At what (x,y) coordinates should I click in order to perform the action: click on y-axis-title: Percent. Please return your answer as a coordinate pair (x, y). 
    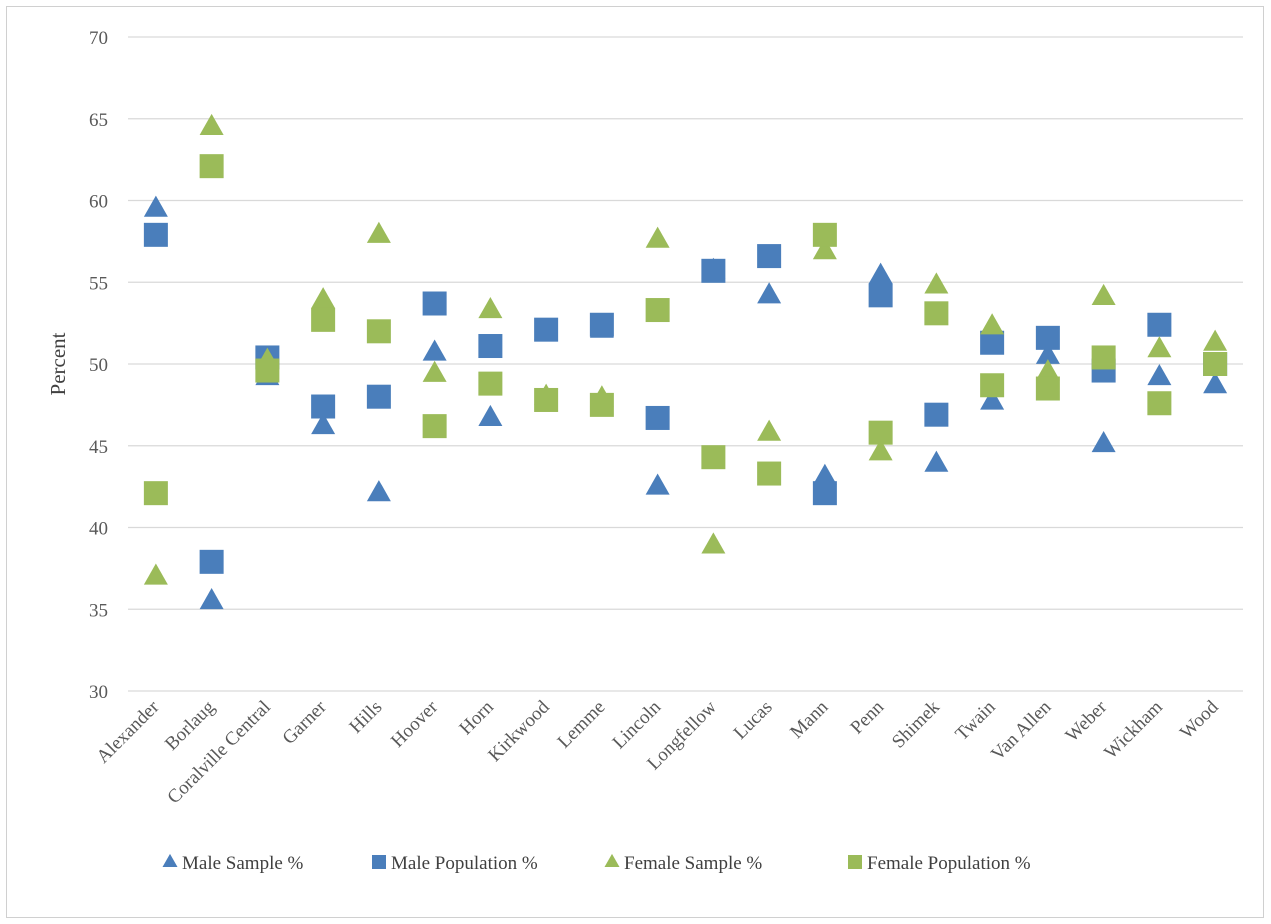
    Looking at the image, I should click on (58, 363).